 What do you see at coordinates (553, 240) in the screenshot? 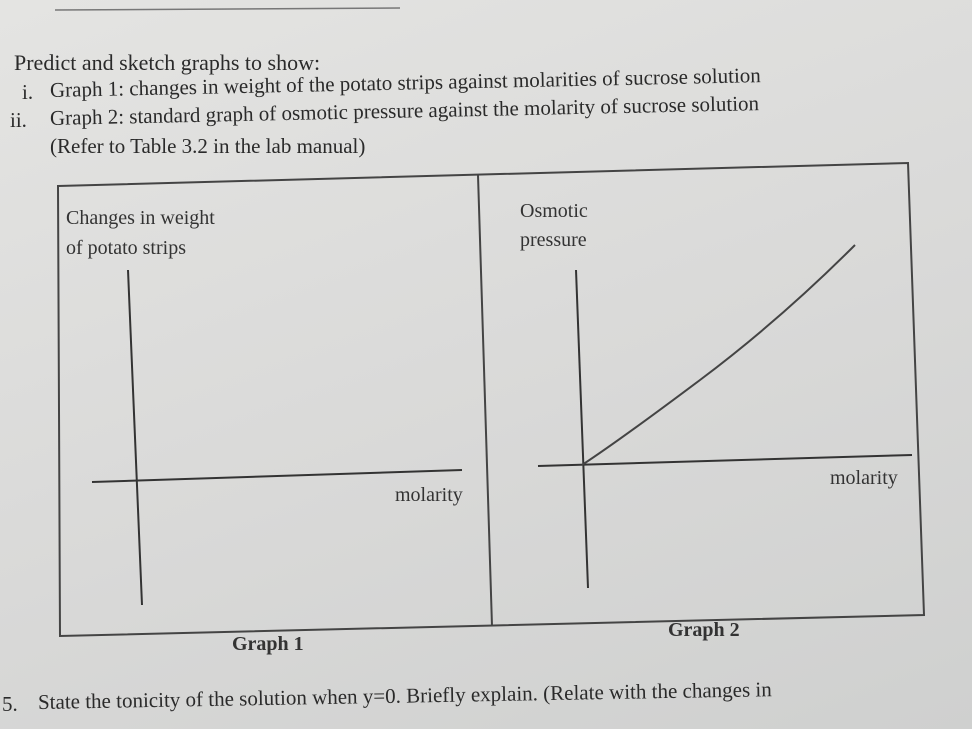
I see `y-label: pressure` at bounding box center [553, 240].